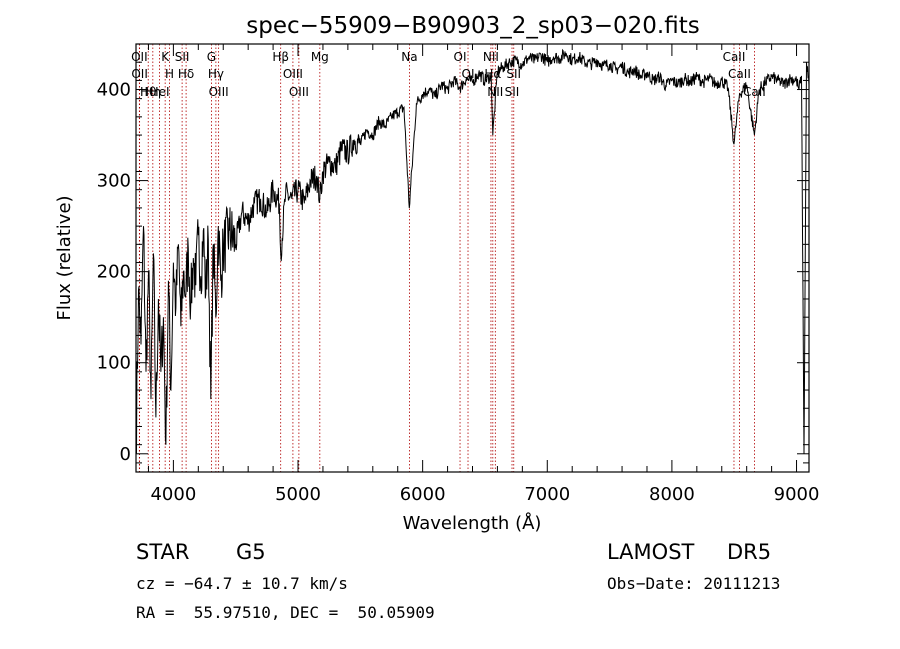  I want to click on marker-label-14: OIII, so click(299, 92).